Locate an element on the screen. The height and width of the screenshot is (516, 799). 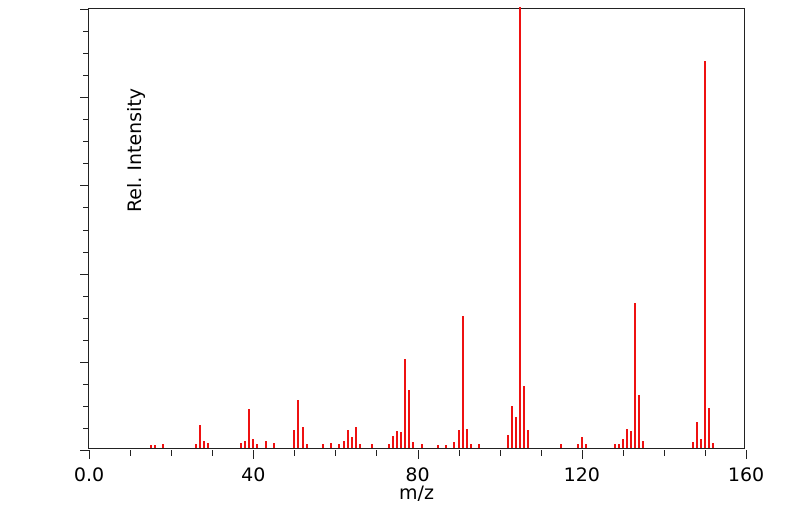
x-axis-tick-label: 0.0 is located at coordinates (89, 475).